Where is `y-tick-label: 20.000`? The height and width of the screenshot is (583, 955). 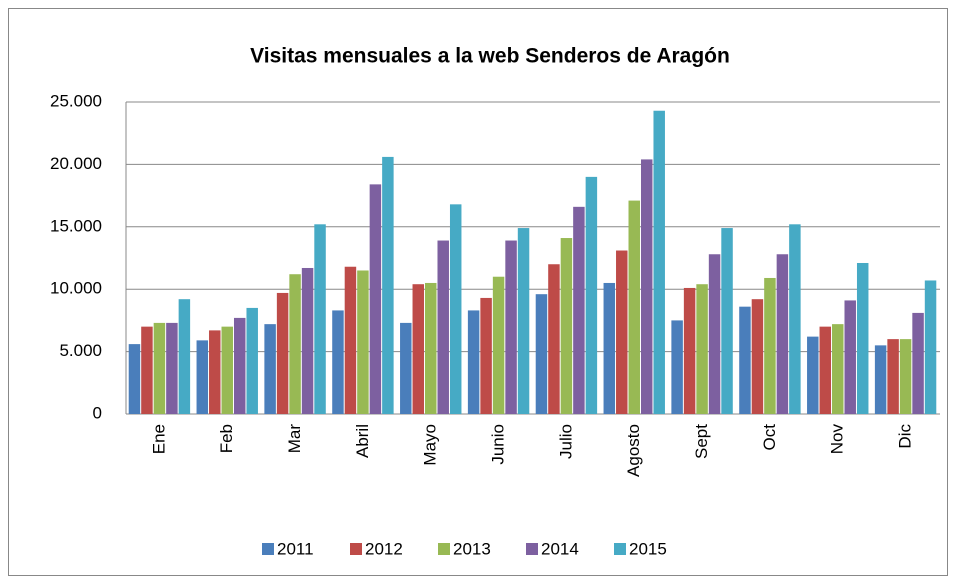 y-tick-label: 20.000 is located at coordinates (76, 163).